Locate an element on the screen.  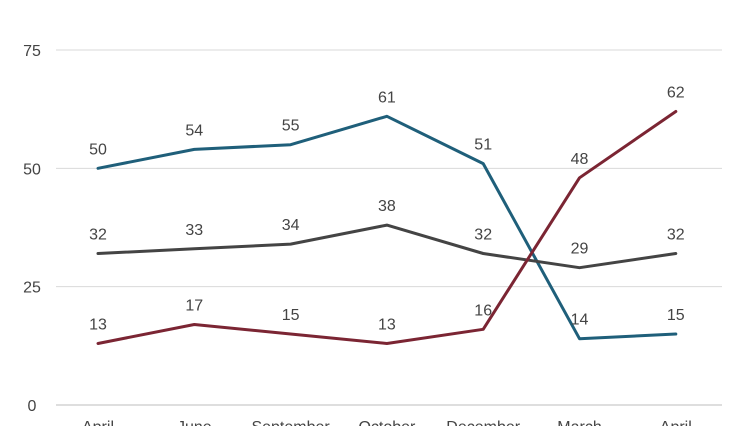
data-label-blue-5: 14 is located at coordinates (580, 320).